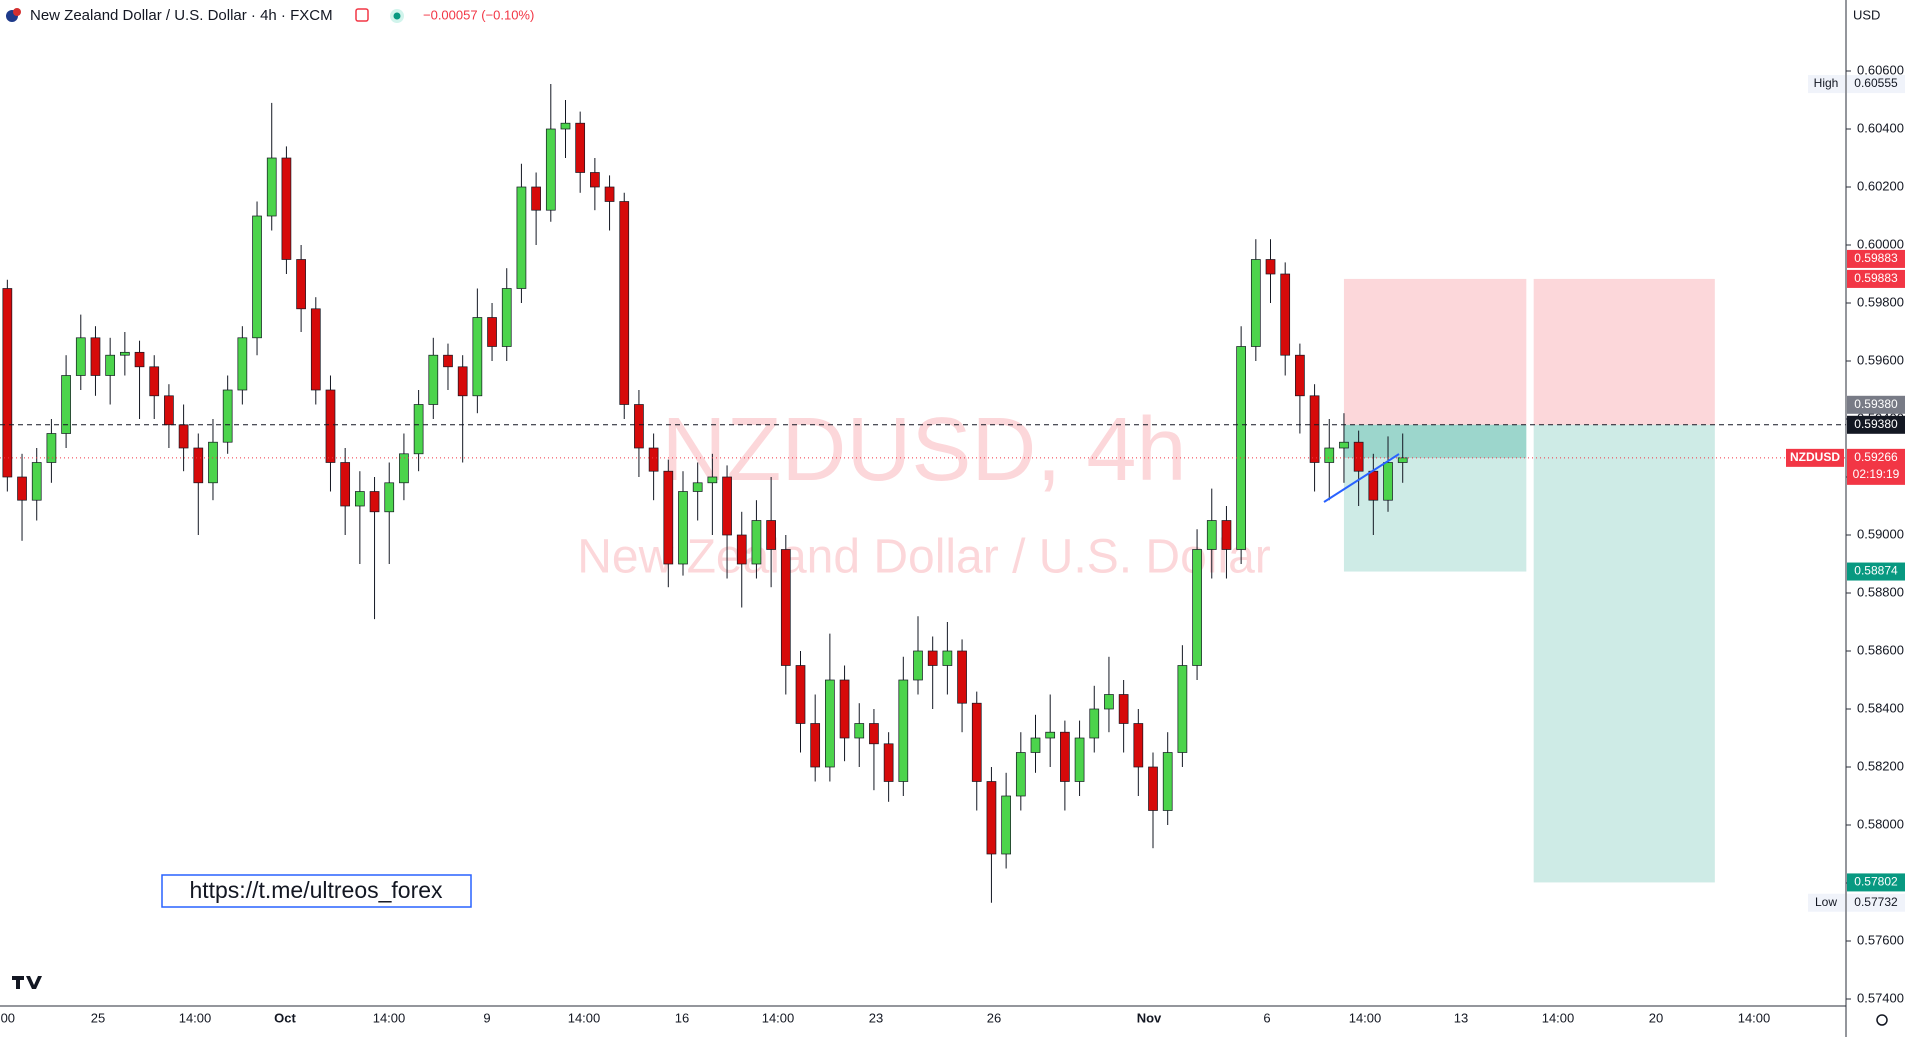 The image size is (1919, 1037). I want to click on alert-icon, so click(362, 15).